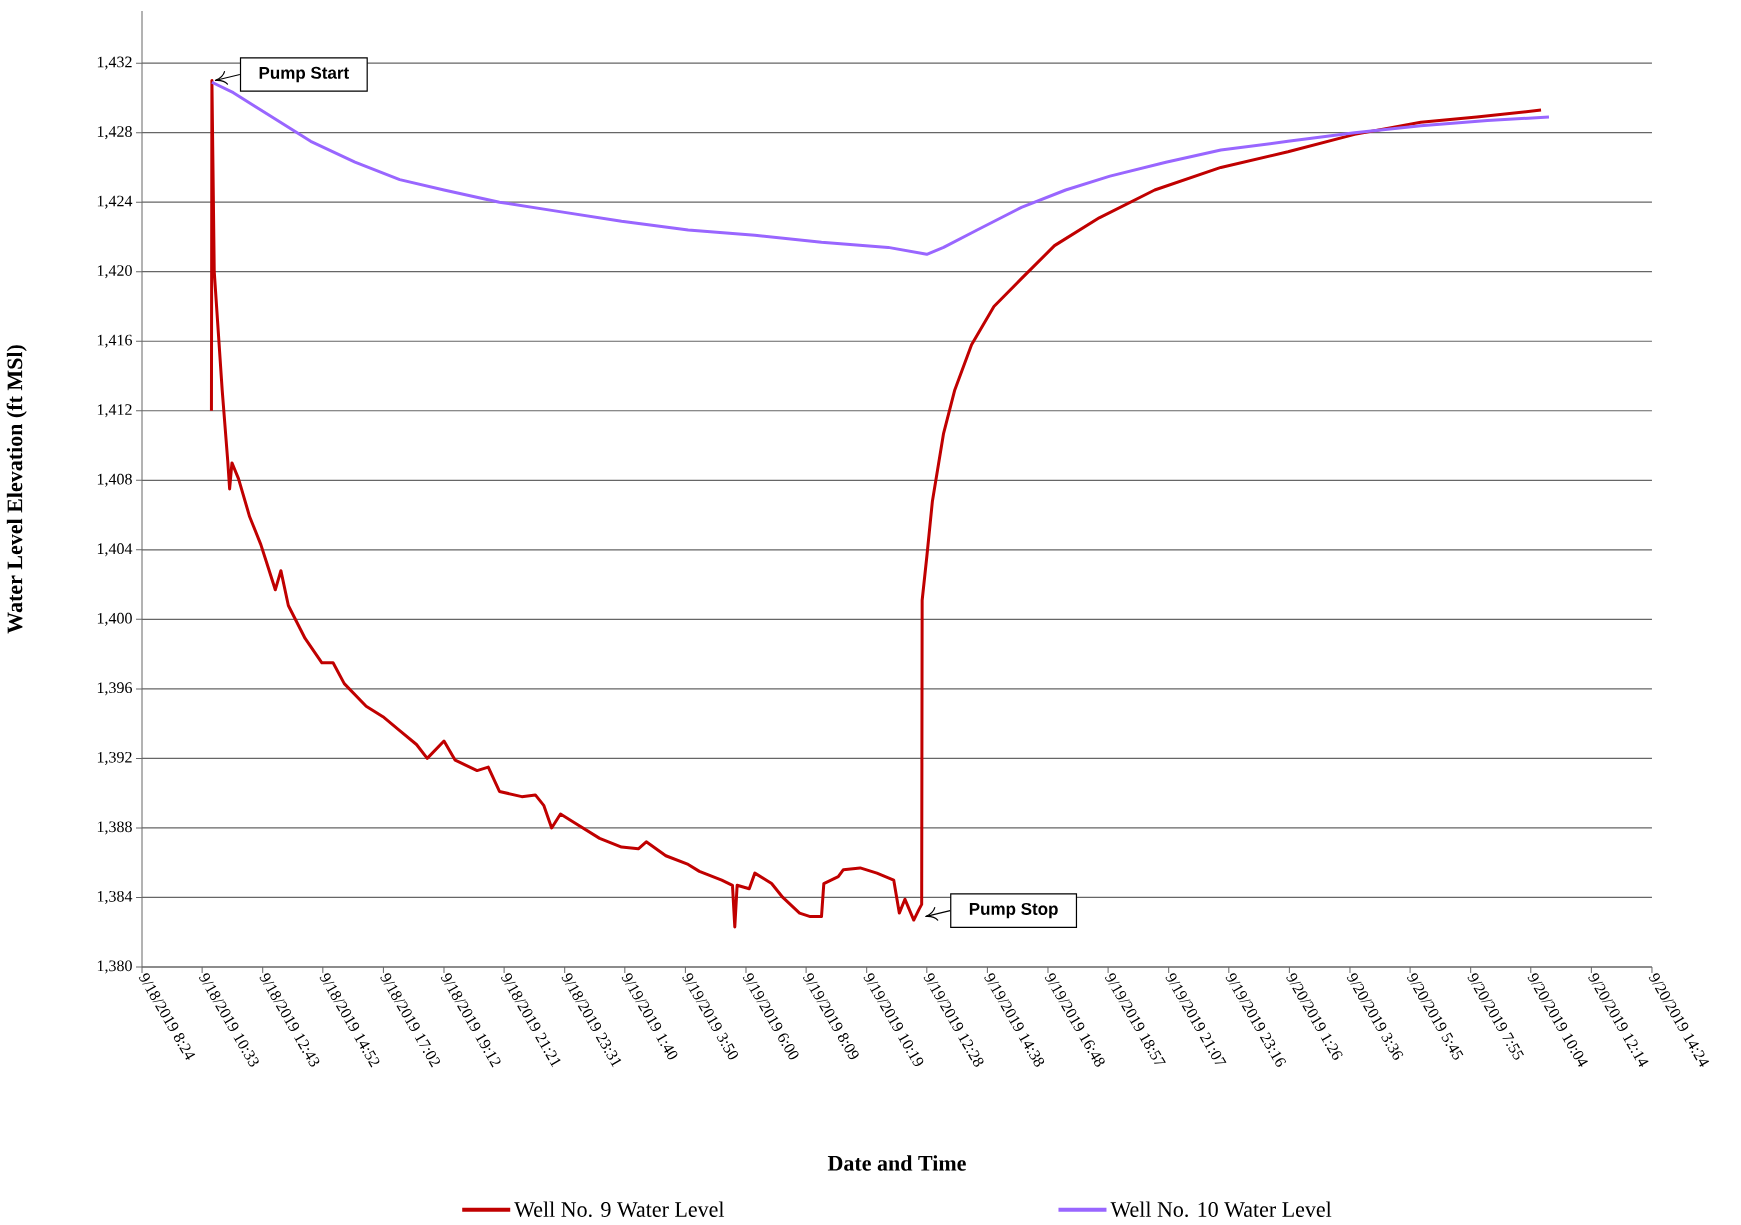 The height and width of the screenshot is (1225, 1741). Describe the element at coordinates (896, 1163) in the screenshot. I see `x-axis-title: Date and Time` at that location.